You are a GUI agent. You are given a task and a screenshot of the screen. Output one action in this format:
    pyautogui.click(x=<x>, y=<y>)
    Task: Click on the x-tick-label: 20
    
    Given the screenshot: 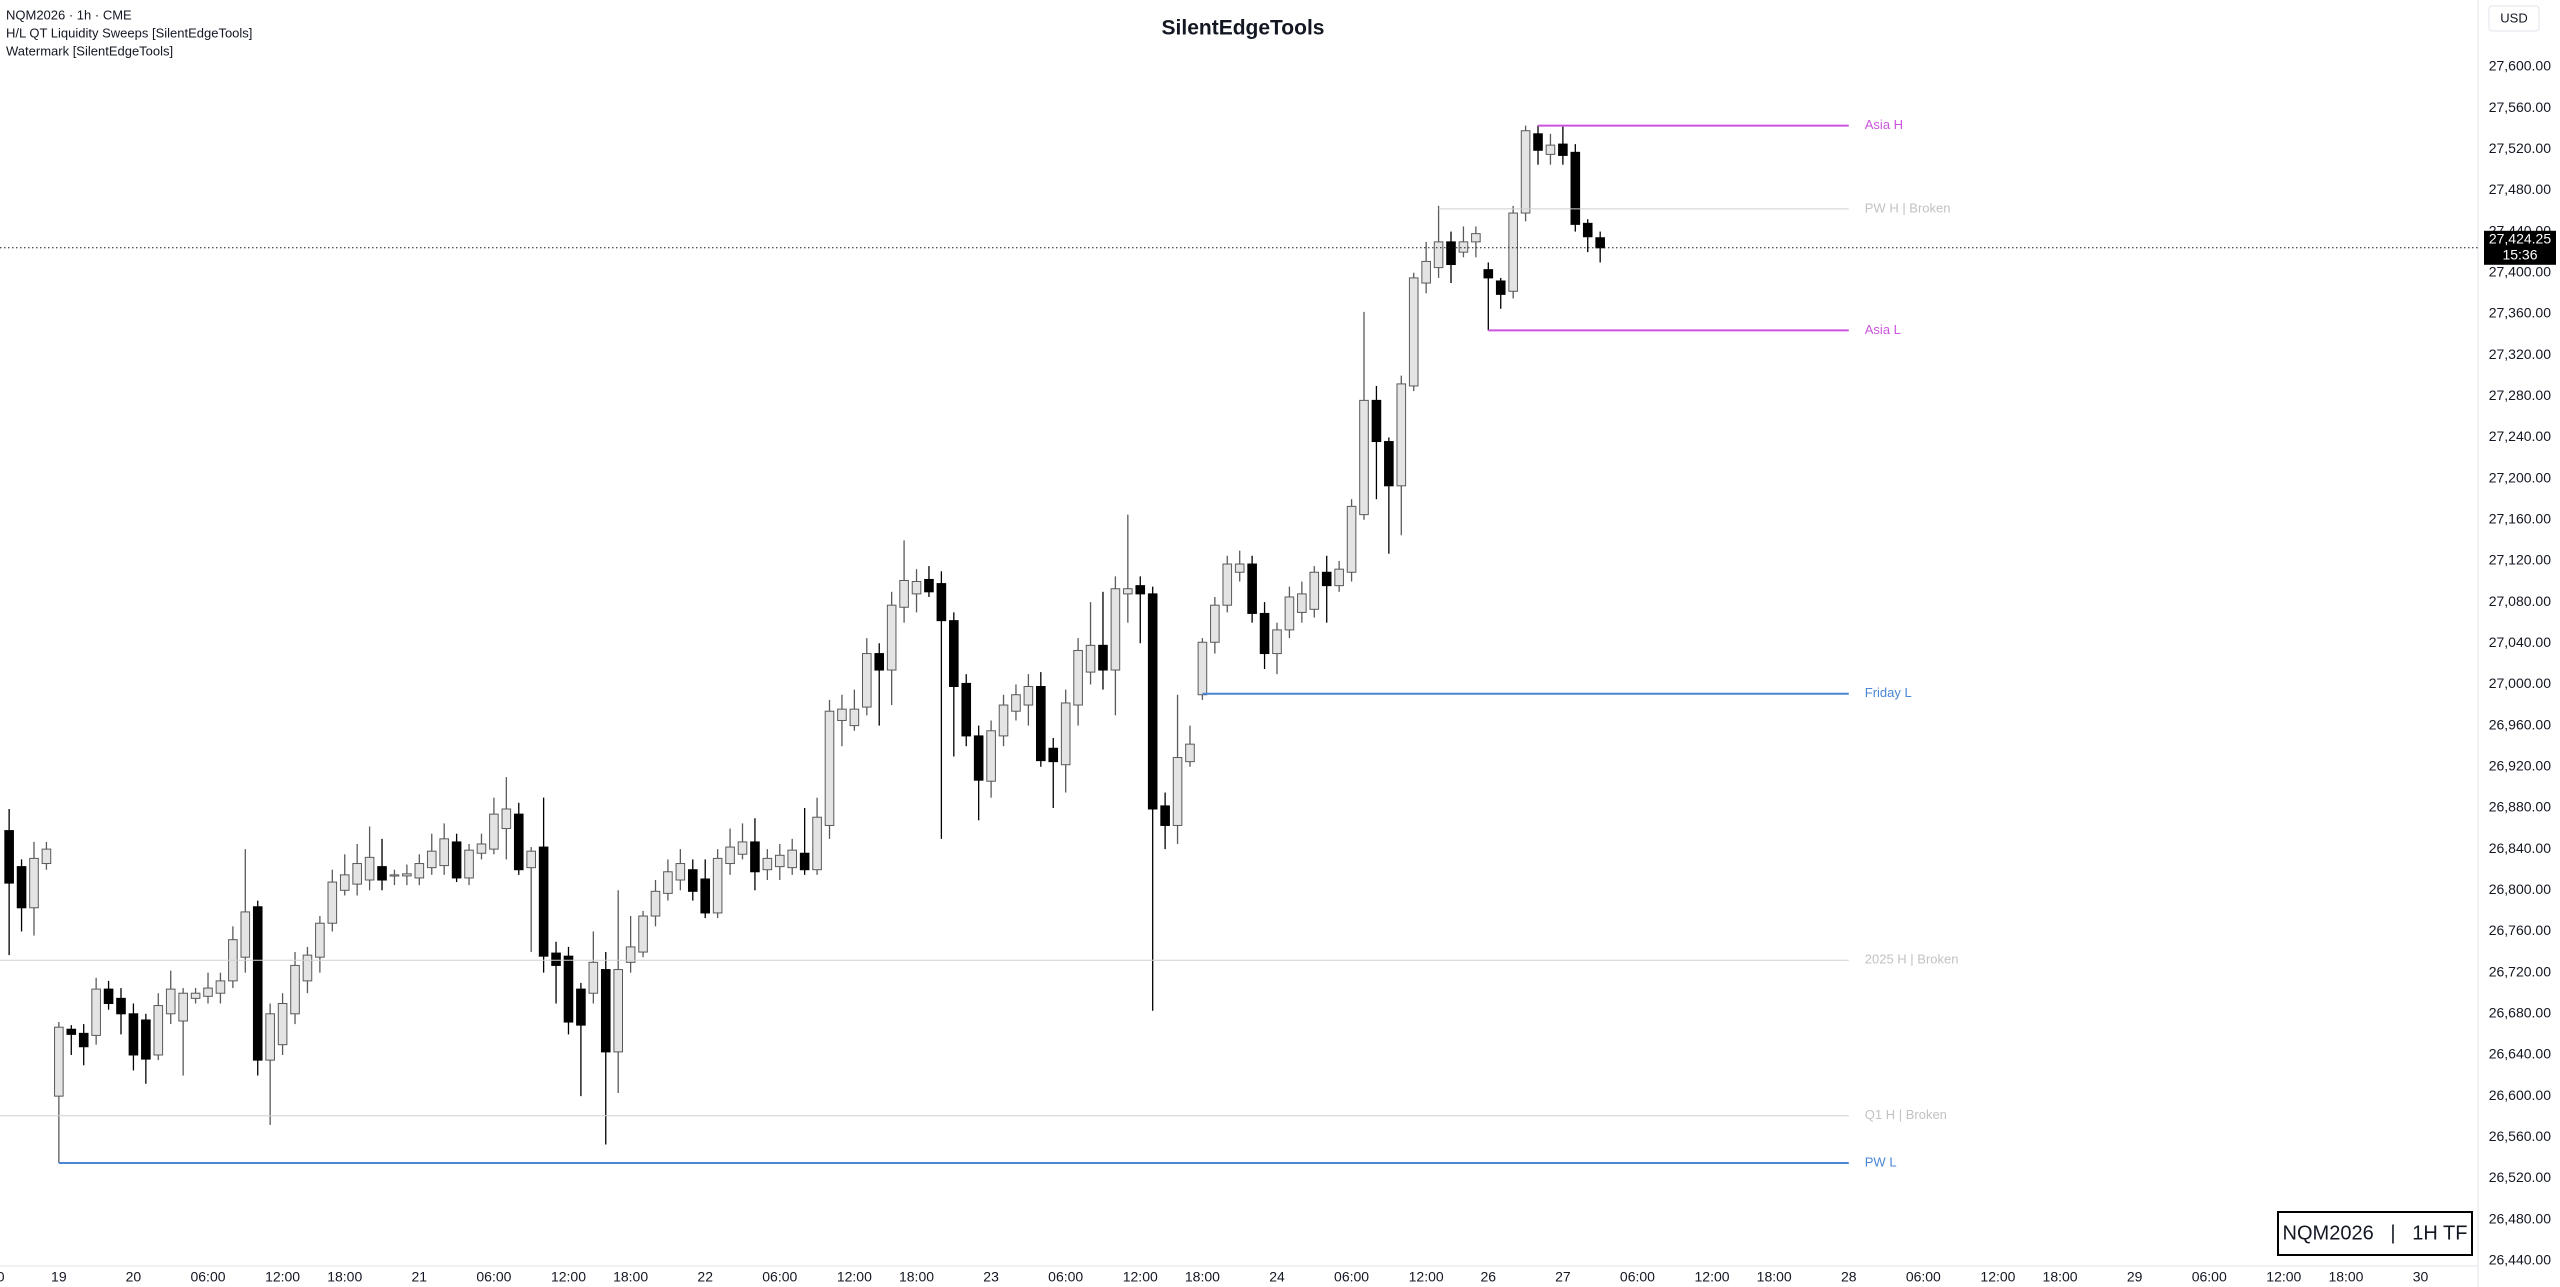 What is the action you would take?
    pyautogui.click(x=134, y=1277)
    